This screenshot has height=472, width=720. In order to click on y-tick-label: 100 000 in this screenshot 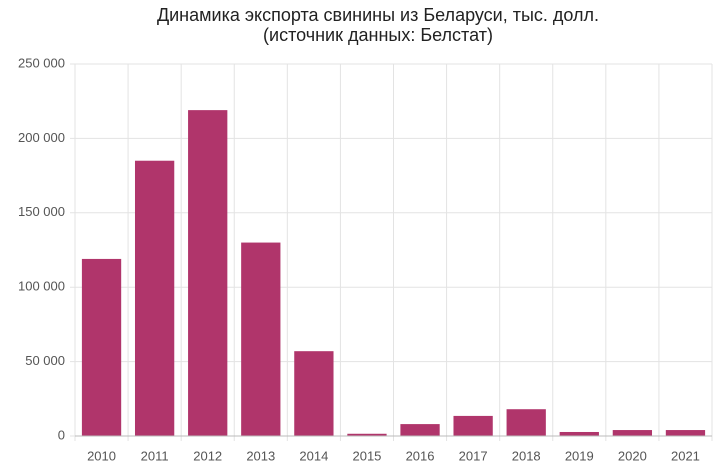, I will do `click(41, 286)`.